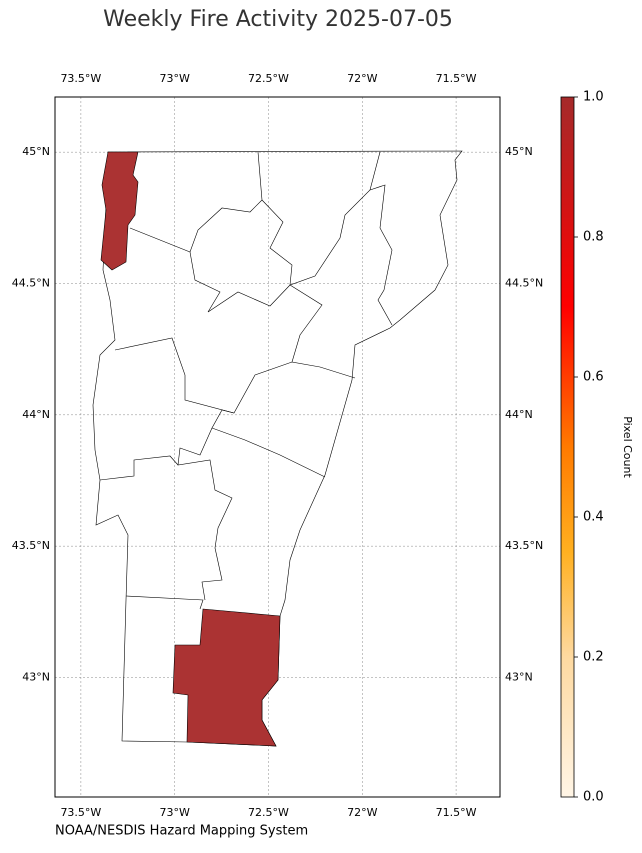 This screenshot has height=853, width=642. I want to click on colorbar-tick-label: 0.2, so click(593, 657).